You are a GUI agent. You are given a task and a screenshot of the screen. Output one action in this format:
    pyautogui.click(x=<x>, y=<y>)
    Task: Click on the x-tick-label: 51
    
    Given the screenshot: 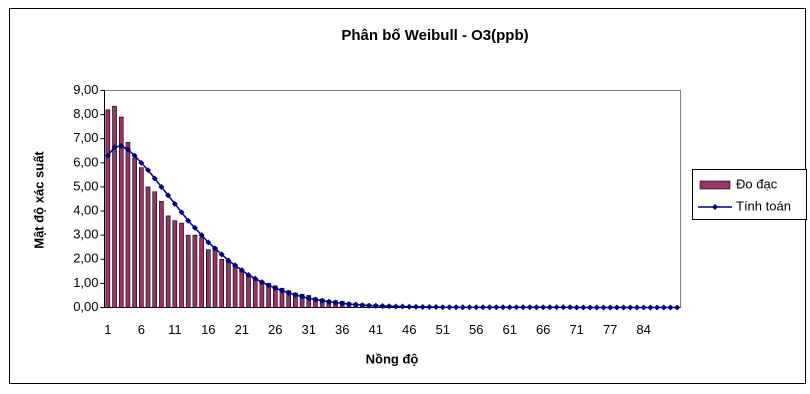 What is the action you would take?
    pyautogui.click(x=442, y=329)
    